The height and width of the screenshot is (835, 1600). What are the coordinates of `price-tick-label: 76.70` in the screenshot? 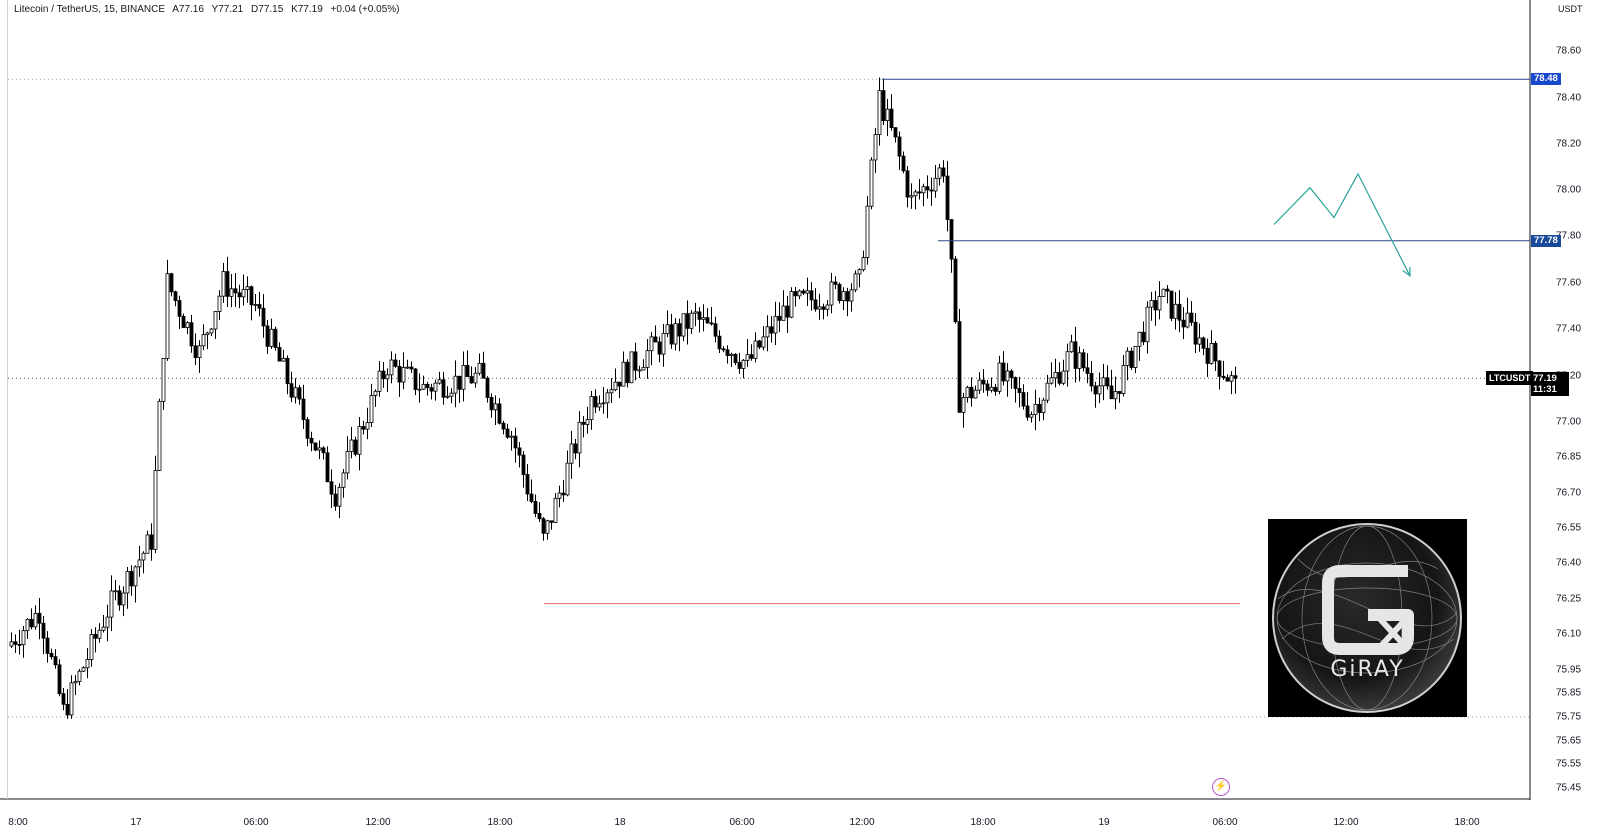 It's located at (1569, 493).